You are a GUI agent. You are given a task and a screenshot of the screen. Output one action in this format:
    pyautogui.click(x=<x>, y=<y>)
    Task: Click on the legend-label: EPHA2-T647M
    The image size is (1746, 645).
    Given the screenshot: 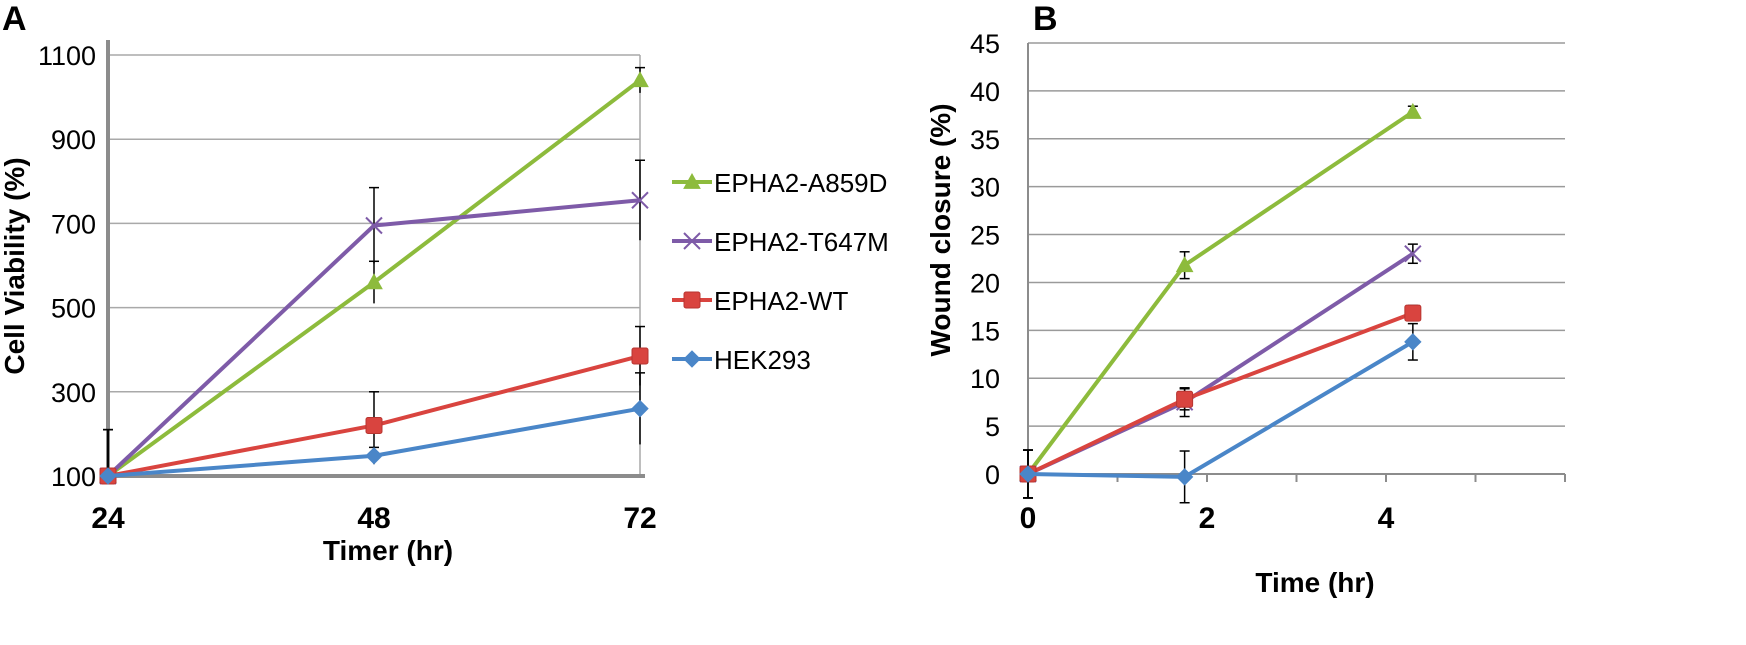 What is the action you would take?
    pyautogui.click(x=801, y=242)
    